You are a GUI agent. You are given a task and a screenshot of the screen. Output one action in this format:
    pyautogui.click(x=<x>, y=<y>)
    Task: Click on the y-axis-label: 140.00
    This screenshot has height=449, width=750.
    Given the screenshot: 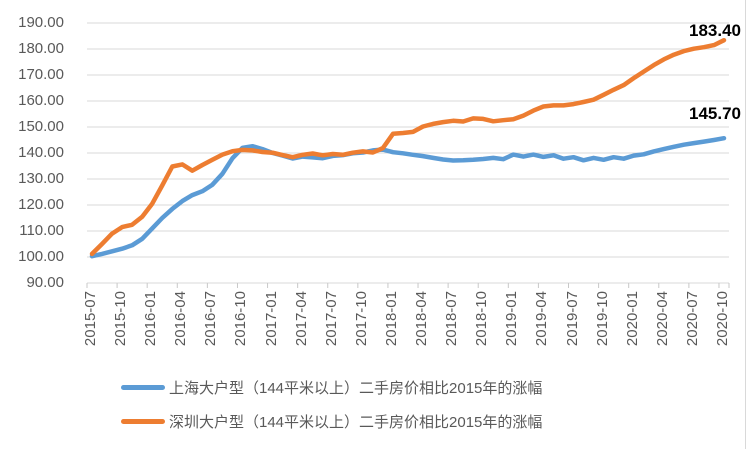 What is the action you would take?
    pyautogui.click(x=41, y=152)
    